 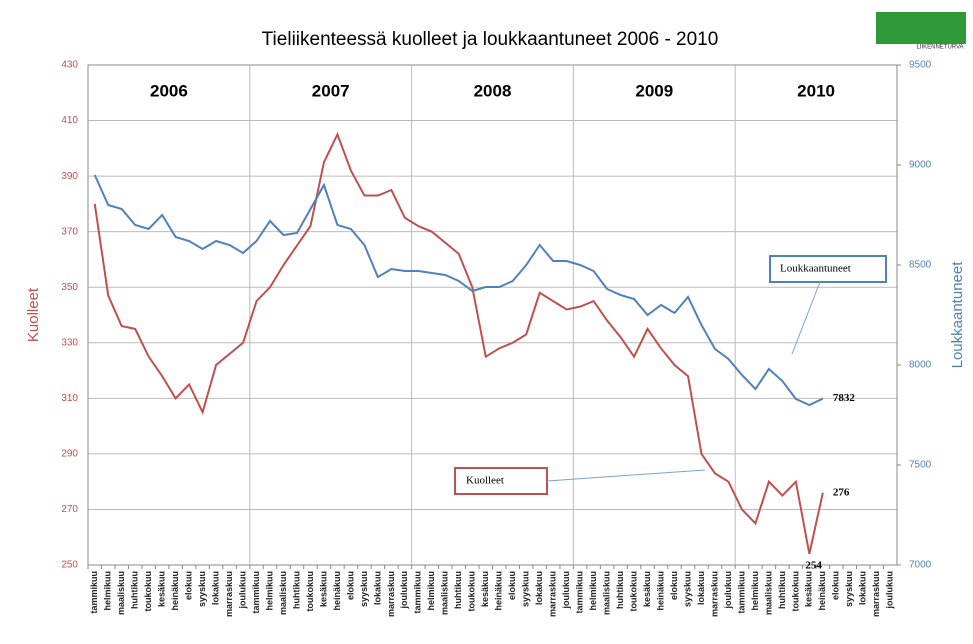 What do you see at coordinates (331, 90) in the screenshot?
I see `year-label: 2007` at bounding box center [331, 90].